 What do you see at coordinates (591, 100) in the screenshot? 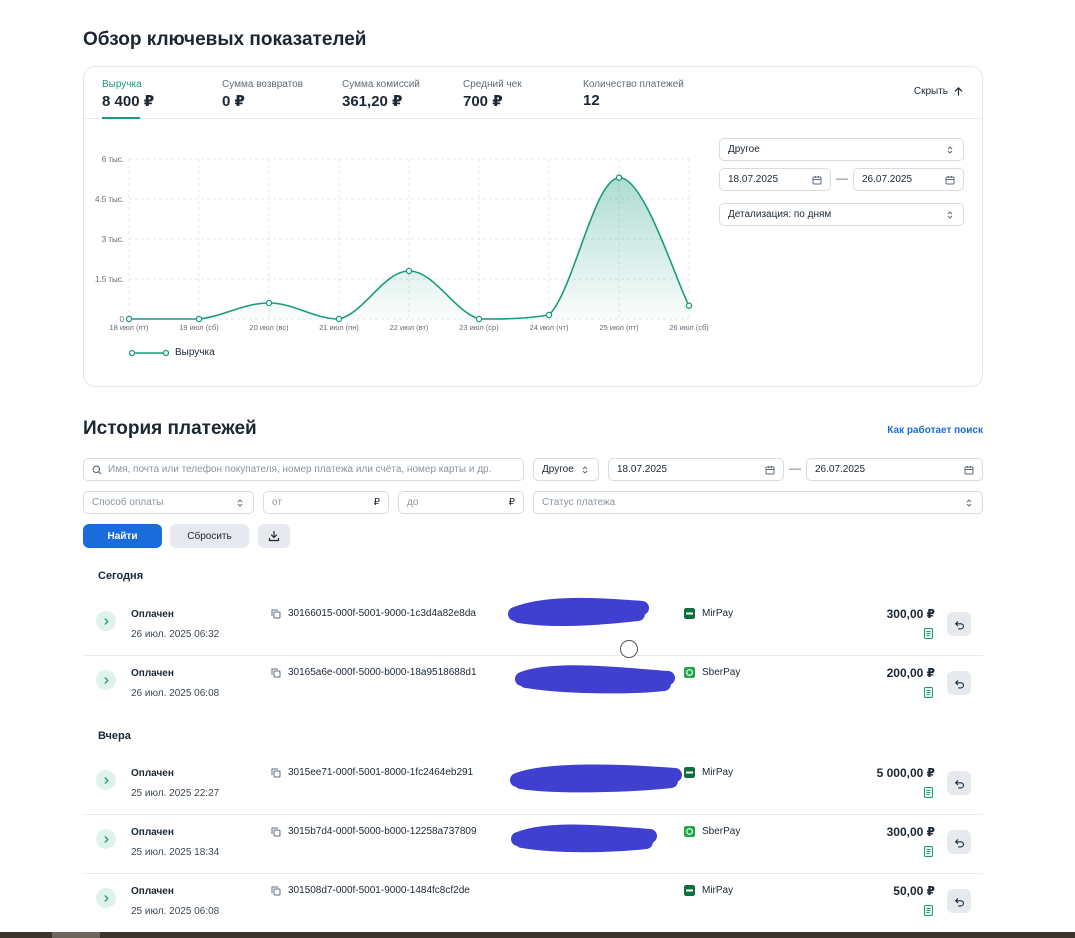
I see `kpi-tab-value: 12` at bounding box center [591, 100].